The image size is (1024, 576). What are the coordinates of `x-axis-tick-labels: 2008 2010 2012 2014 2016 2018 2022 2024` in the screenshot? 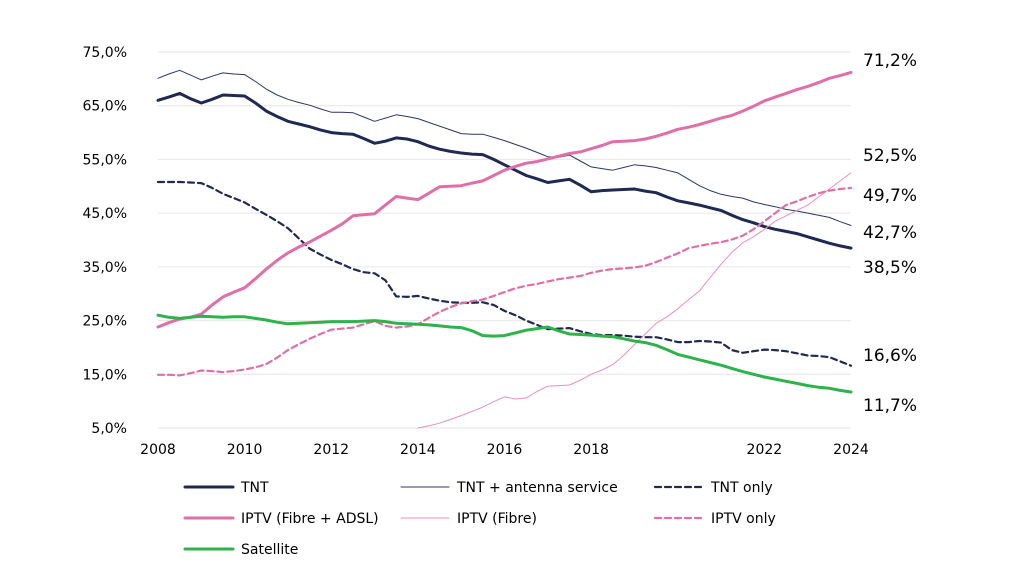 It's located at (504, 450).